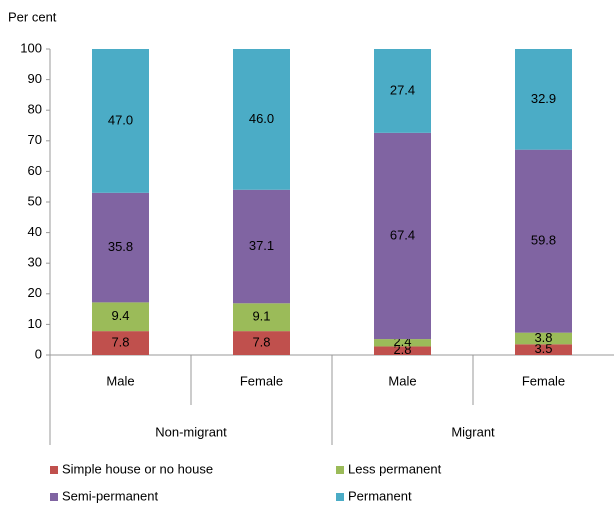 The width and height of the screenshot is (616, 510). I want to click on value-label: 9.4, so click(120, 315).